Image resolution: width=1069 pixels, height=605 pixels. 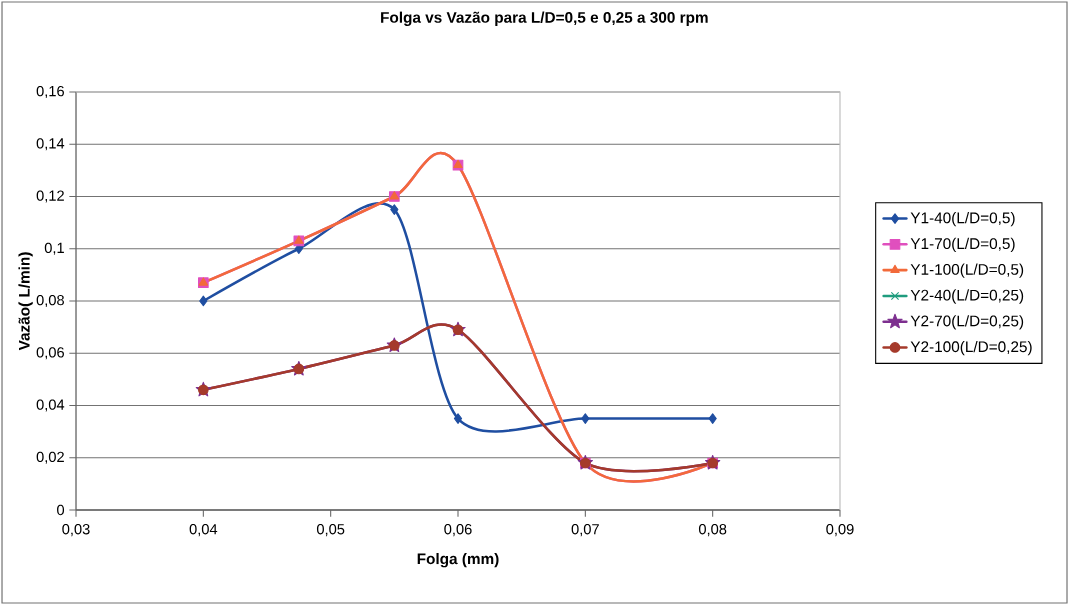 What do you see at coordinates (585, 530) in the screenshot?
I see `x-tick-label: 0,07` at bounding box center [585, 530].